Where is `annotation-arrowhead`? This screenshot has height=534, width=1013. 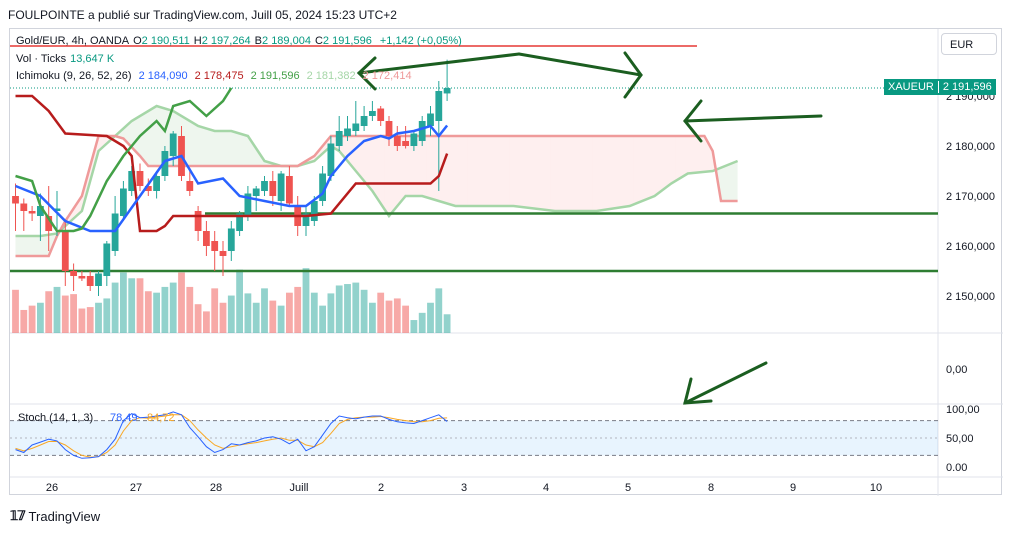
annotation-arrowhead is located at coordinates (366, 73).